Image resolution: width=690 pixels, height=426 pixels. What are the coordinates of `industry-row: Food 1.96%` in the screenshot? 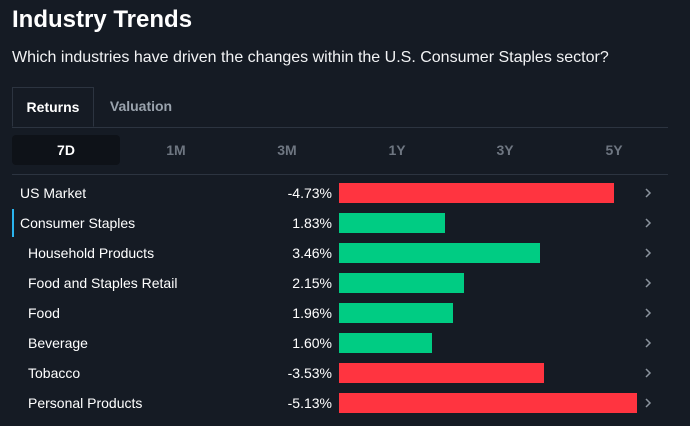 It's located at (340, 313).